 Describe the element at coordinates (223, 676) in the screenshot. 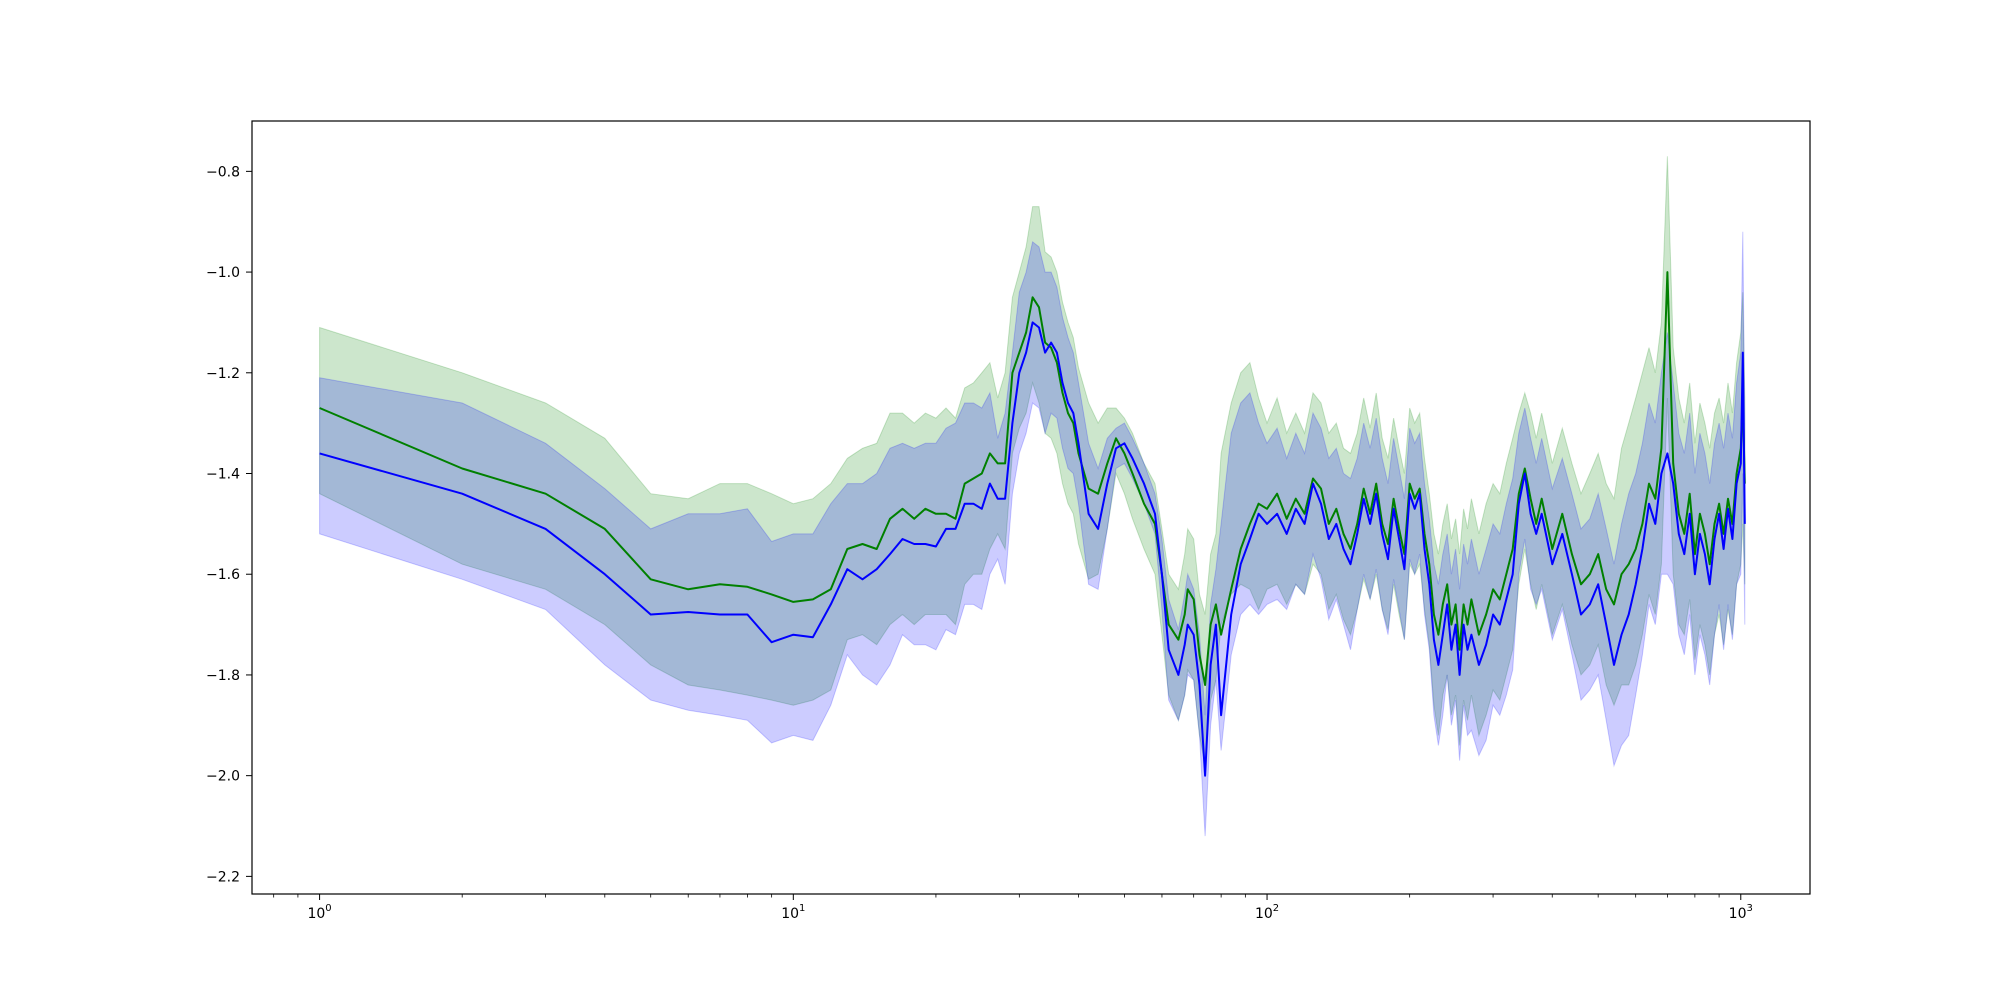

I see `y-tick-label: −1.8` at that location.